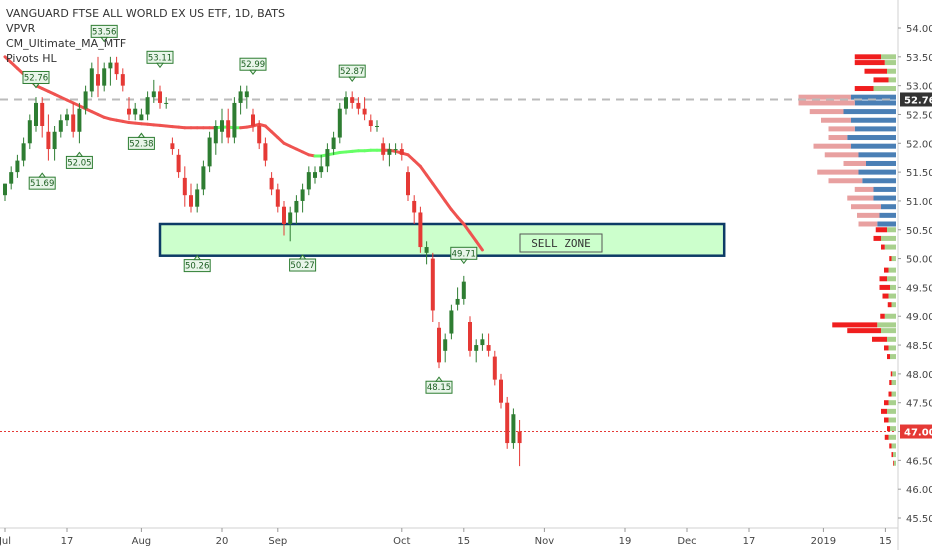  I want to click on time-tick-label: Nov, so click(545, 541).